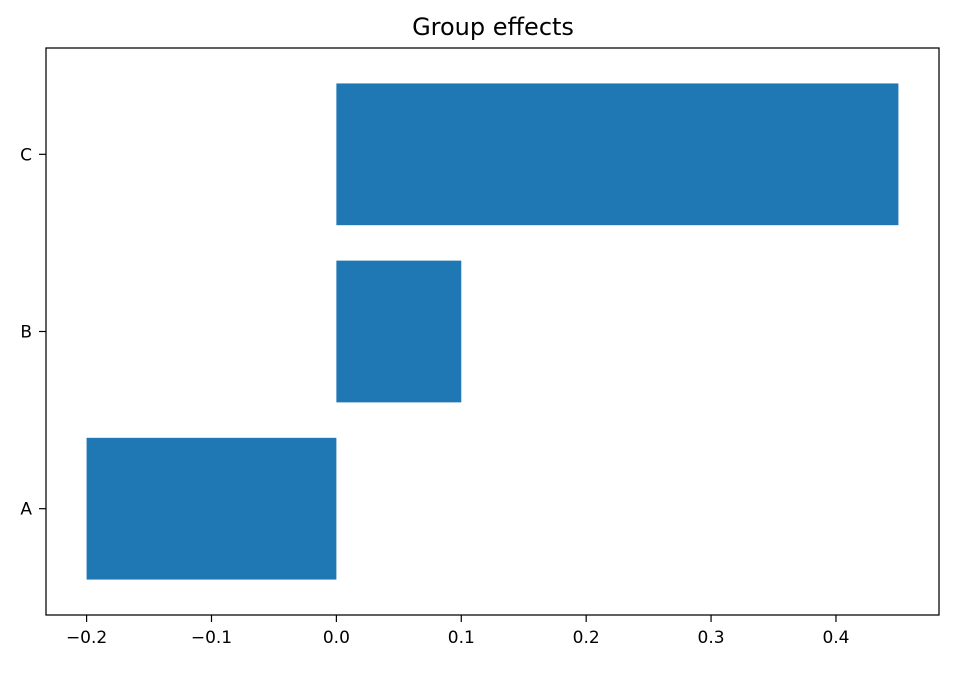  I want to click on y-tick-label: C, so click(26, 155).